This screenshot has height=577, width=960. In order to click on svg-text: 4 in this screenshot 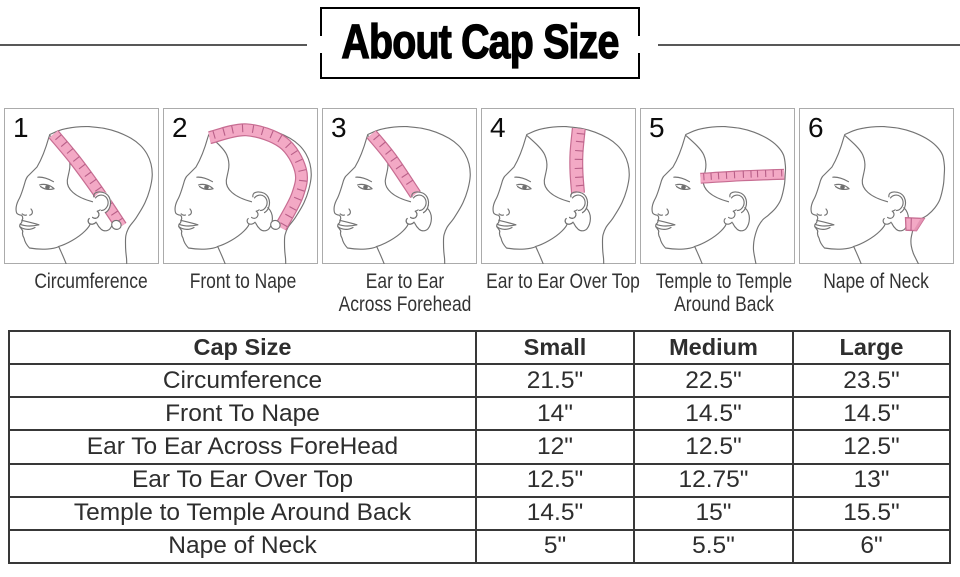, I will do `click(498, 127)`.